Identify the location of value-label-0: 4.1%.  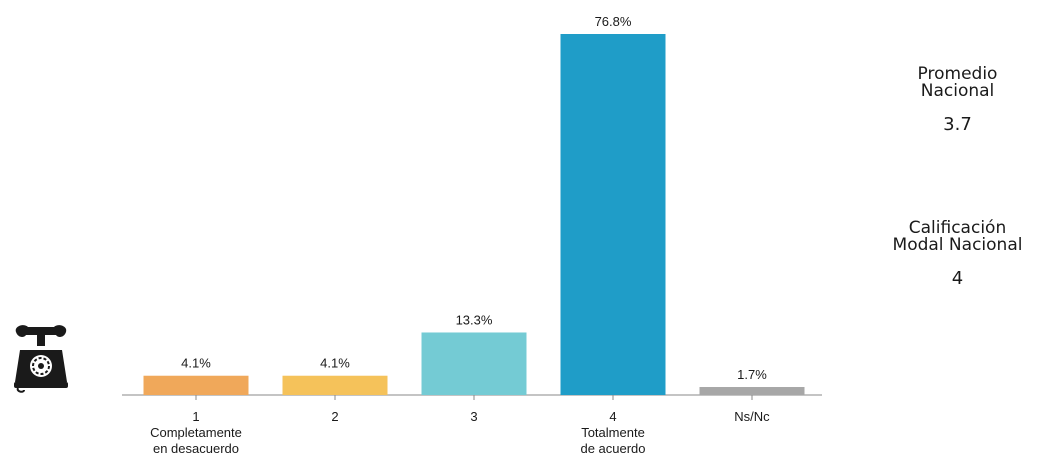
(196, 363).